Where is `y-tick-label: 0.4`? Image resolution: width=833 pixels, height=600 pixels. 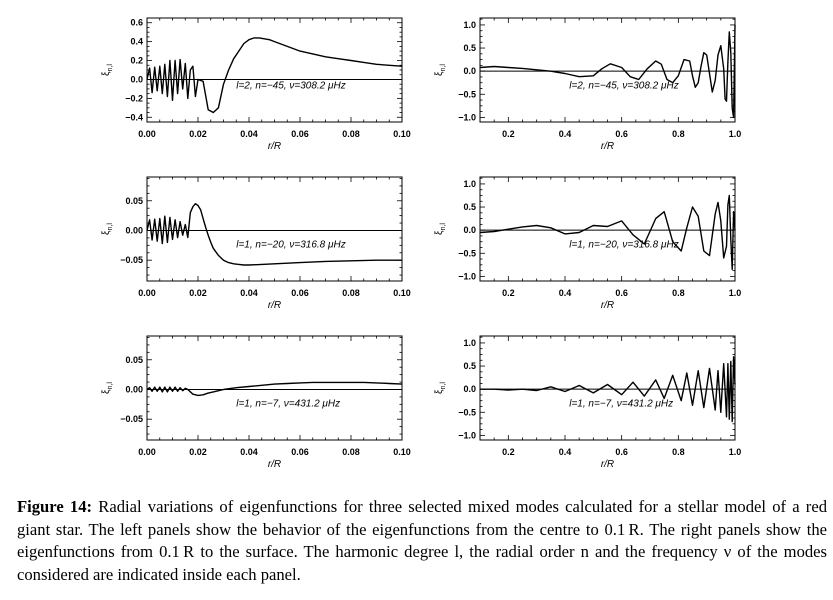 y-tick-label: 0.4 is located at coordinates (136, 42).